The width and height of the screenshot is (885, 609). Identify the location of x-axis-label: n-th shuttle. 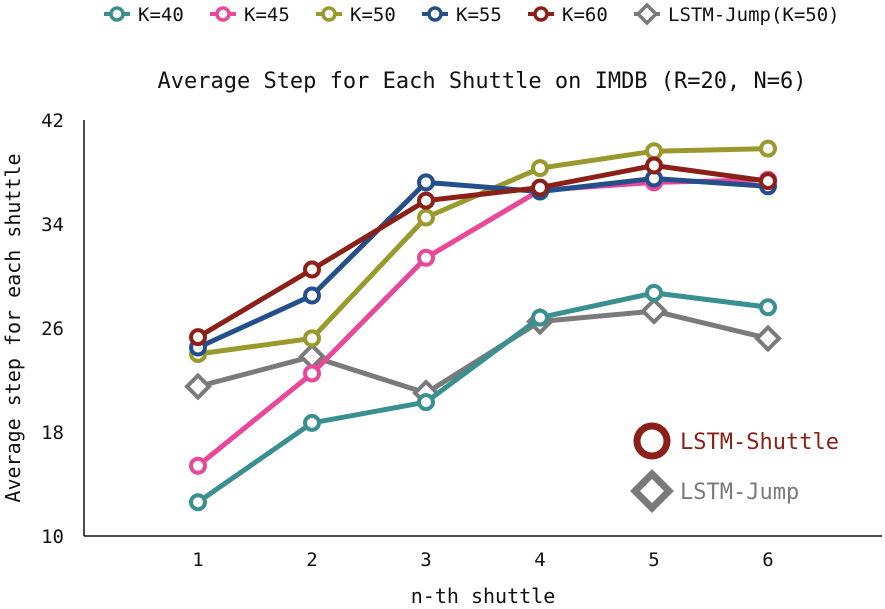
(483, 596).